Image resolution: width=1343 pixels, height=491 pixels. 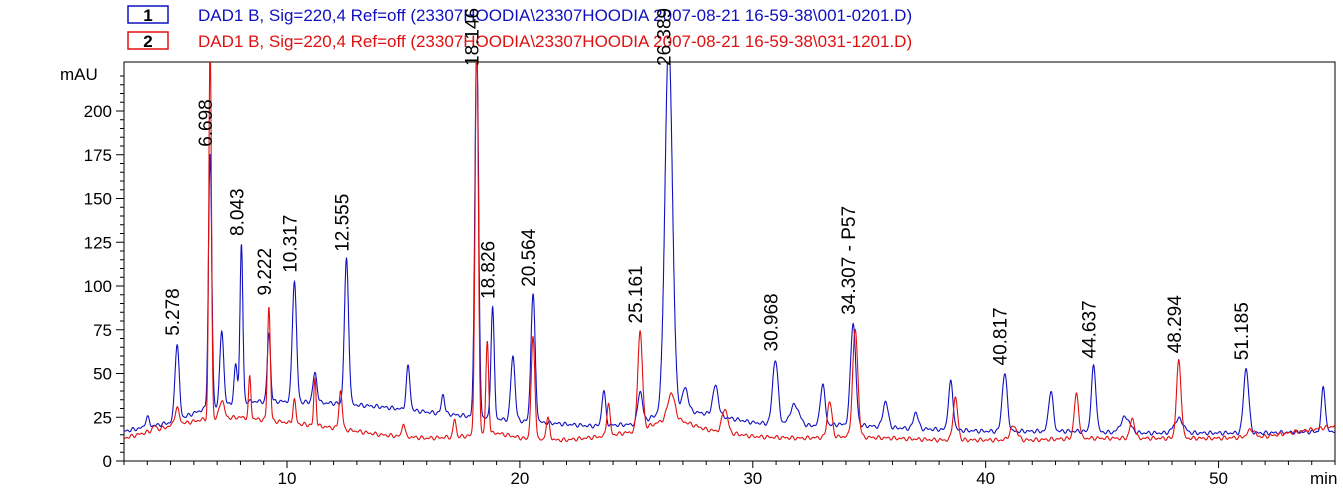 What do you see at coordinates (771, 322) in the screenshot?
I see `peak-label: 30.968` at bounding box center [771, 322].